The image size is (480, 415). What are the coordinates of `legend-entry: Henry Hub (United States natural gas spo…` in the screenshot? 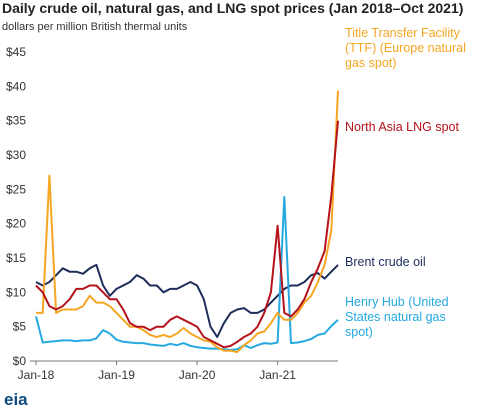 It's located at (397, 317).